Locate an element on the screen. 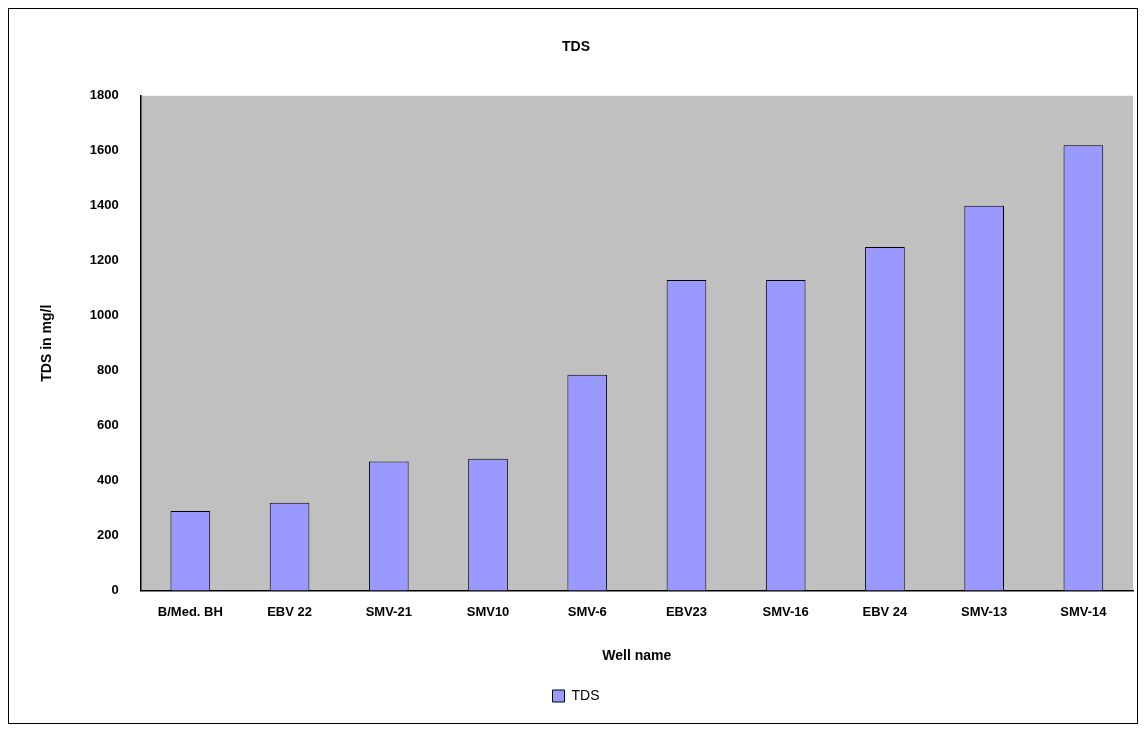 Image resolution: width=1147 pixels, height=750 pixels. y-tick-label: 1000 is located at coordinates (104, 315).